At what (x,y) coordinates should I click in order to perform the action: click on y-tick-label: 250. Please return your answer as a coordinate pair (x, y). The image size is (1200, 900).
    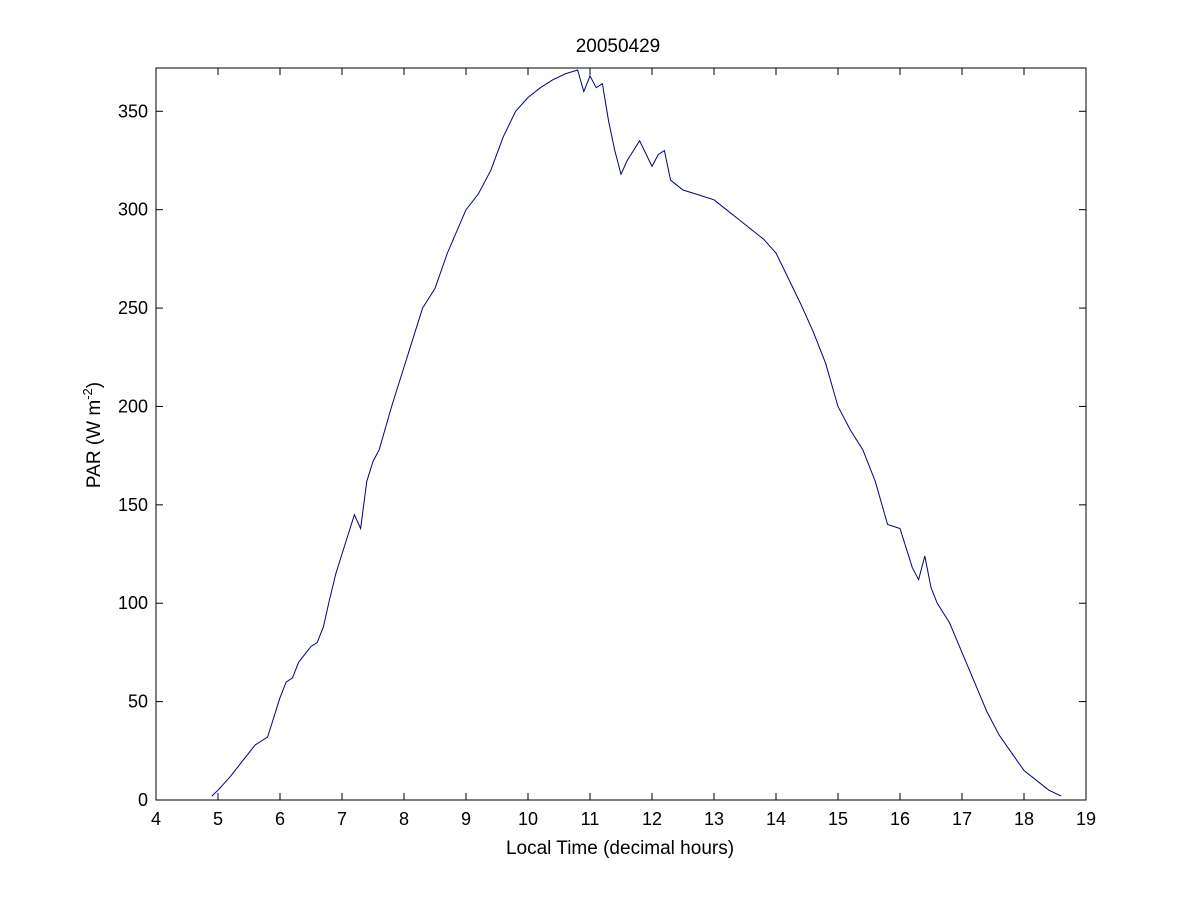
    Looking at the image, I should click on (133, 308).